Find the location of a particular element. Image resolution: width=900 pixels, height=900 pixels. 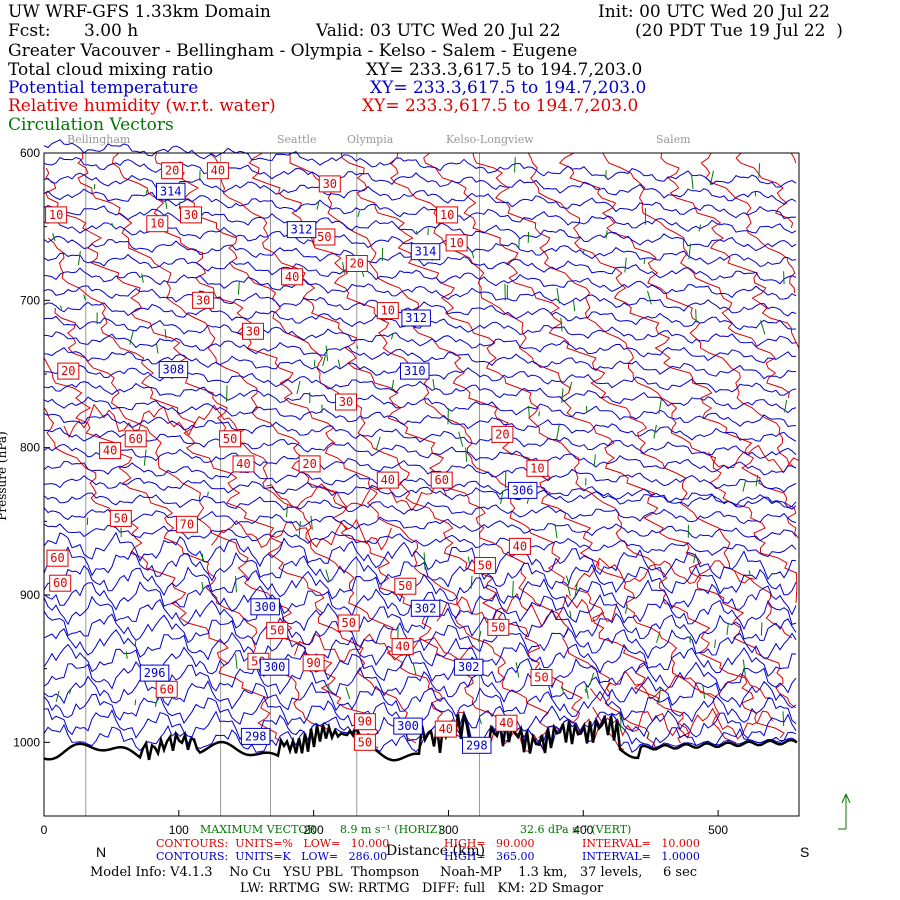

field-rh-xy: XY= 233.3,617.5 to 194.7,203.0 is located at coordinates (500, 106).